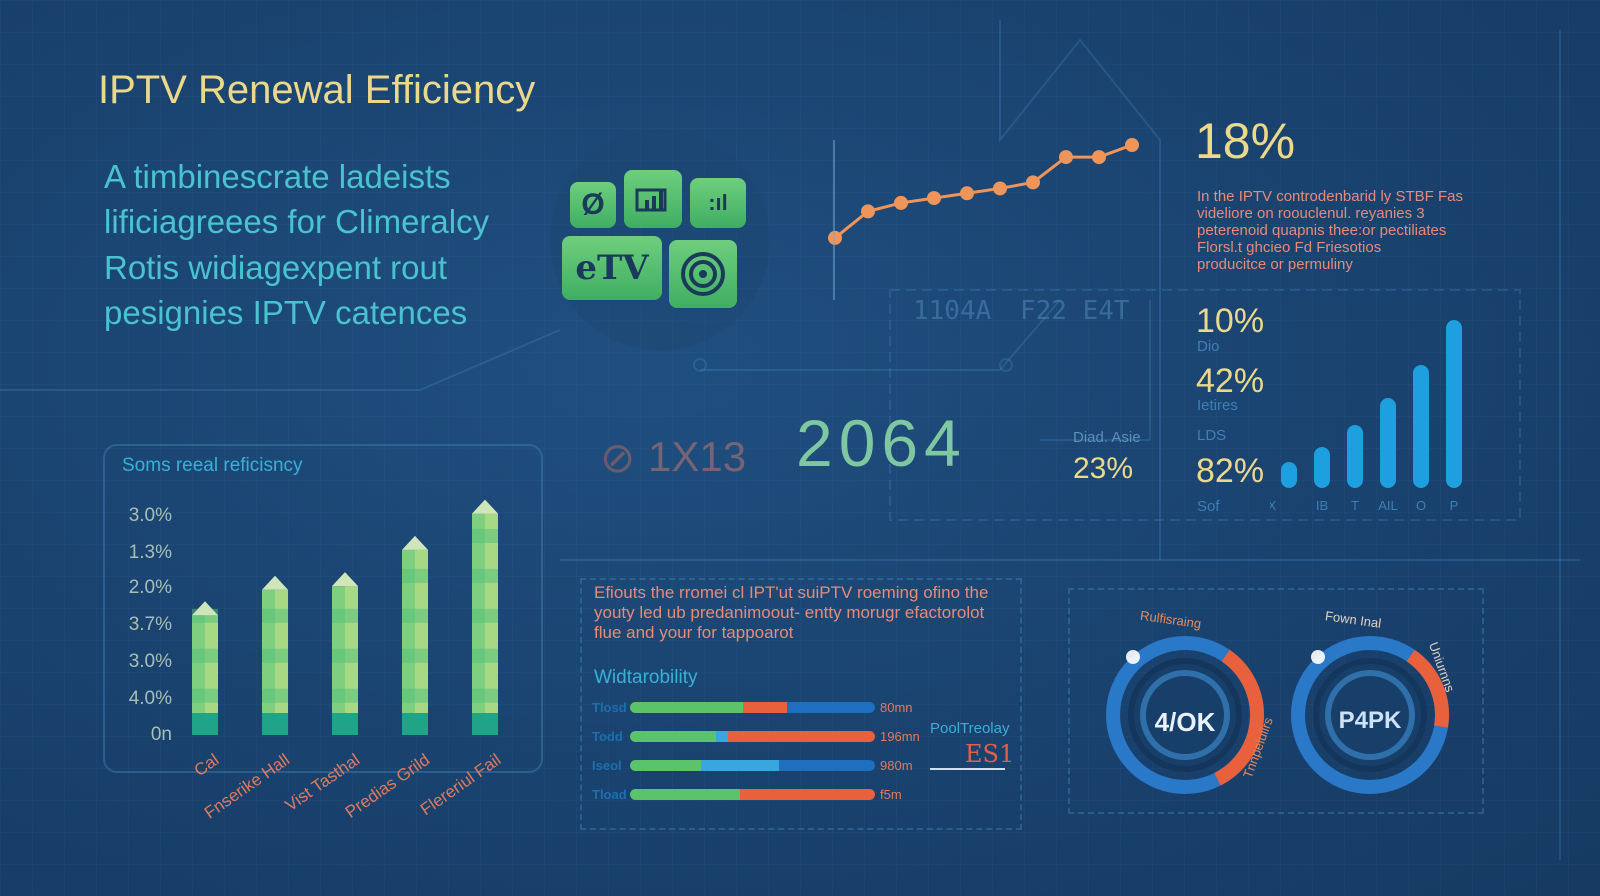  Describe the element at coordinates (1454, 505) in the screenshot. I see `x-tick-label: P` at that location.